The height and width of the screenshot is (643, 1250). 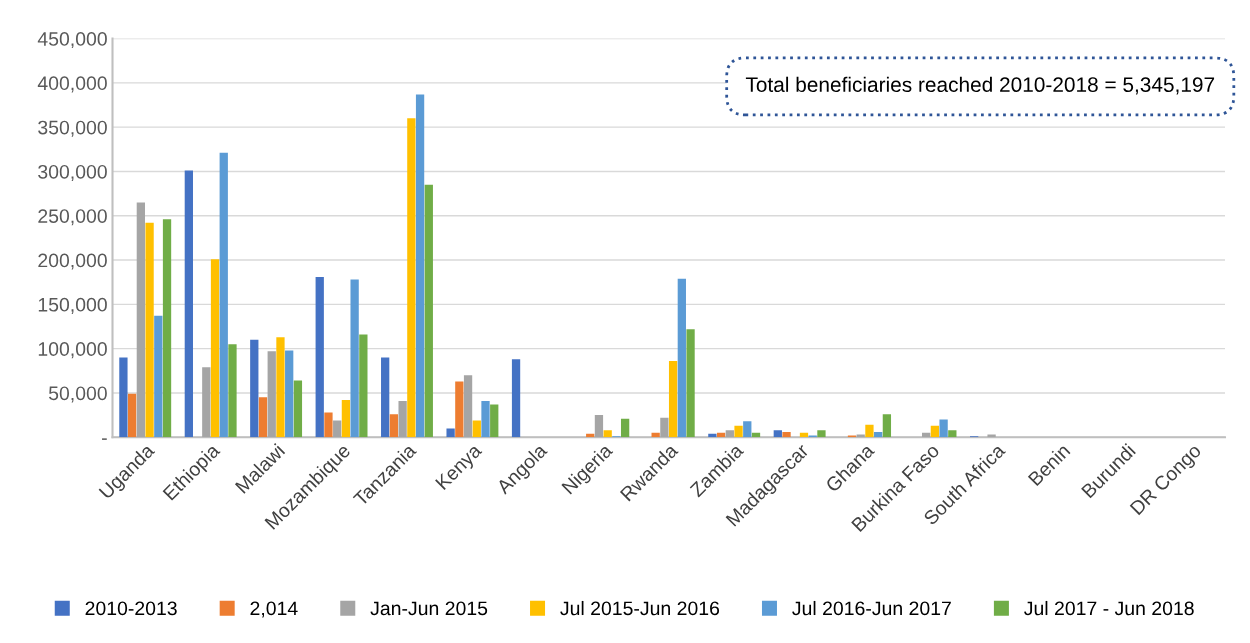 What do you see at coordinates (72, 172) in the screenshot?
I see `y-tick-label: 300,000` at bounding box center [72, 172].